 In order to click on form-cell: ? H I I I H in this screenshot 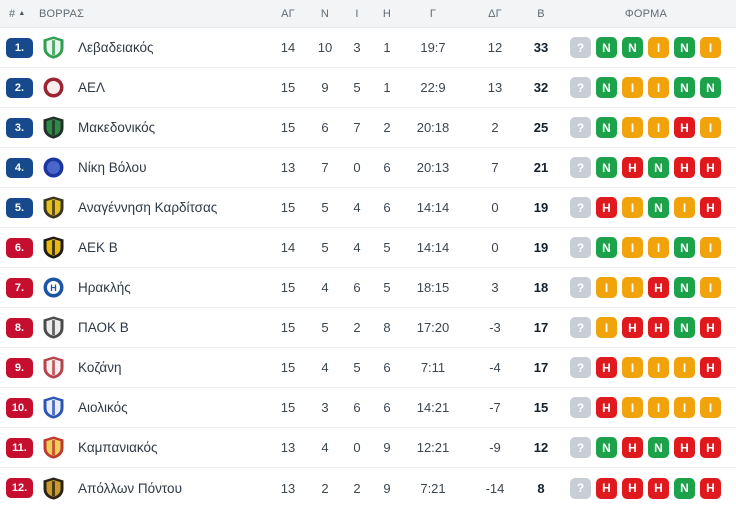, I will do `click(646, 367)`.